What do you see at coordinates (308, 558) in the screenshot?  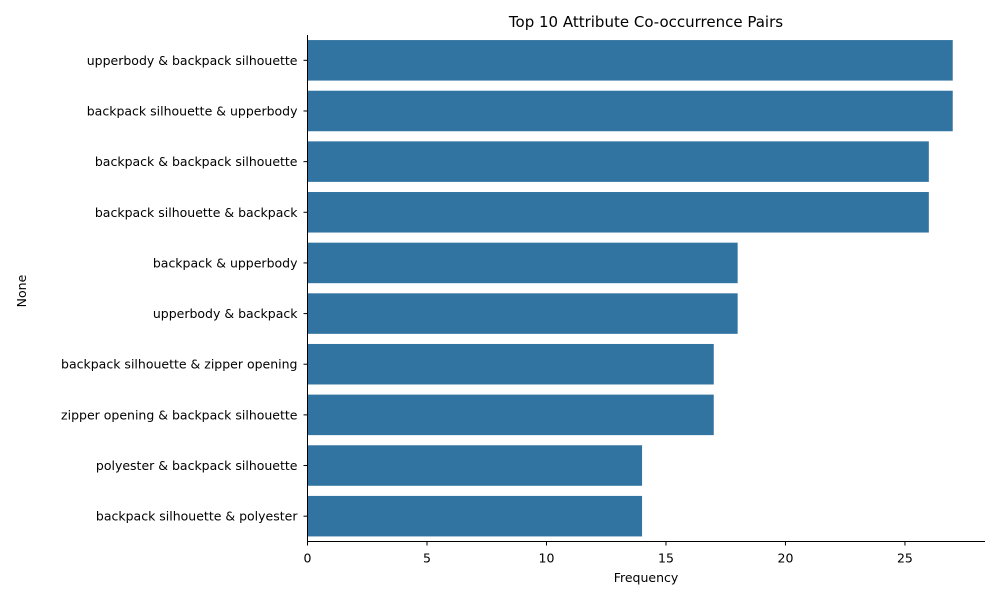 I see `x-tick-label: 0` at bounding box center [308, 558].